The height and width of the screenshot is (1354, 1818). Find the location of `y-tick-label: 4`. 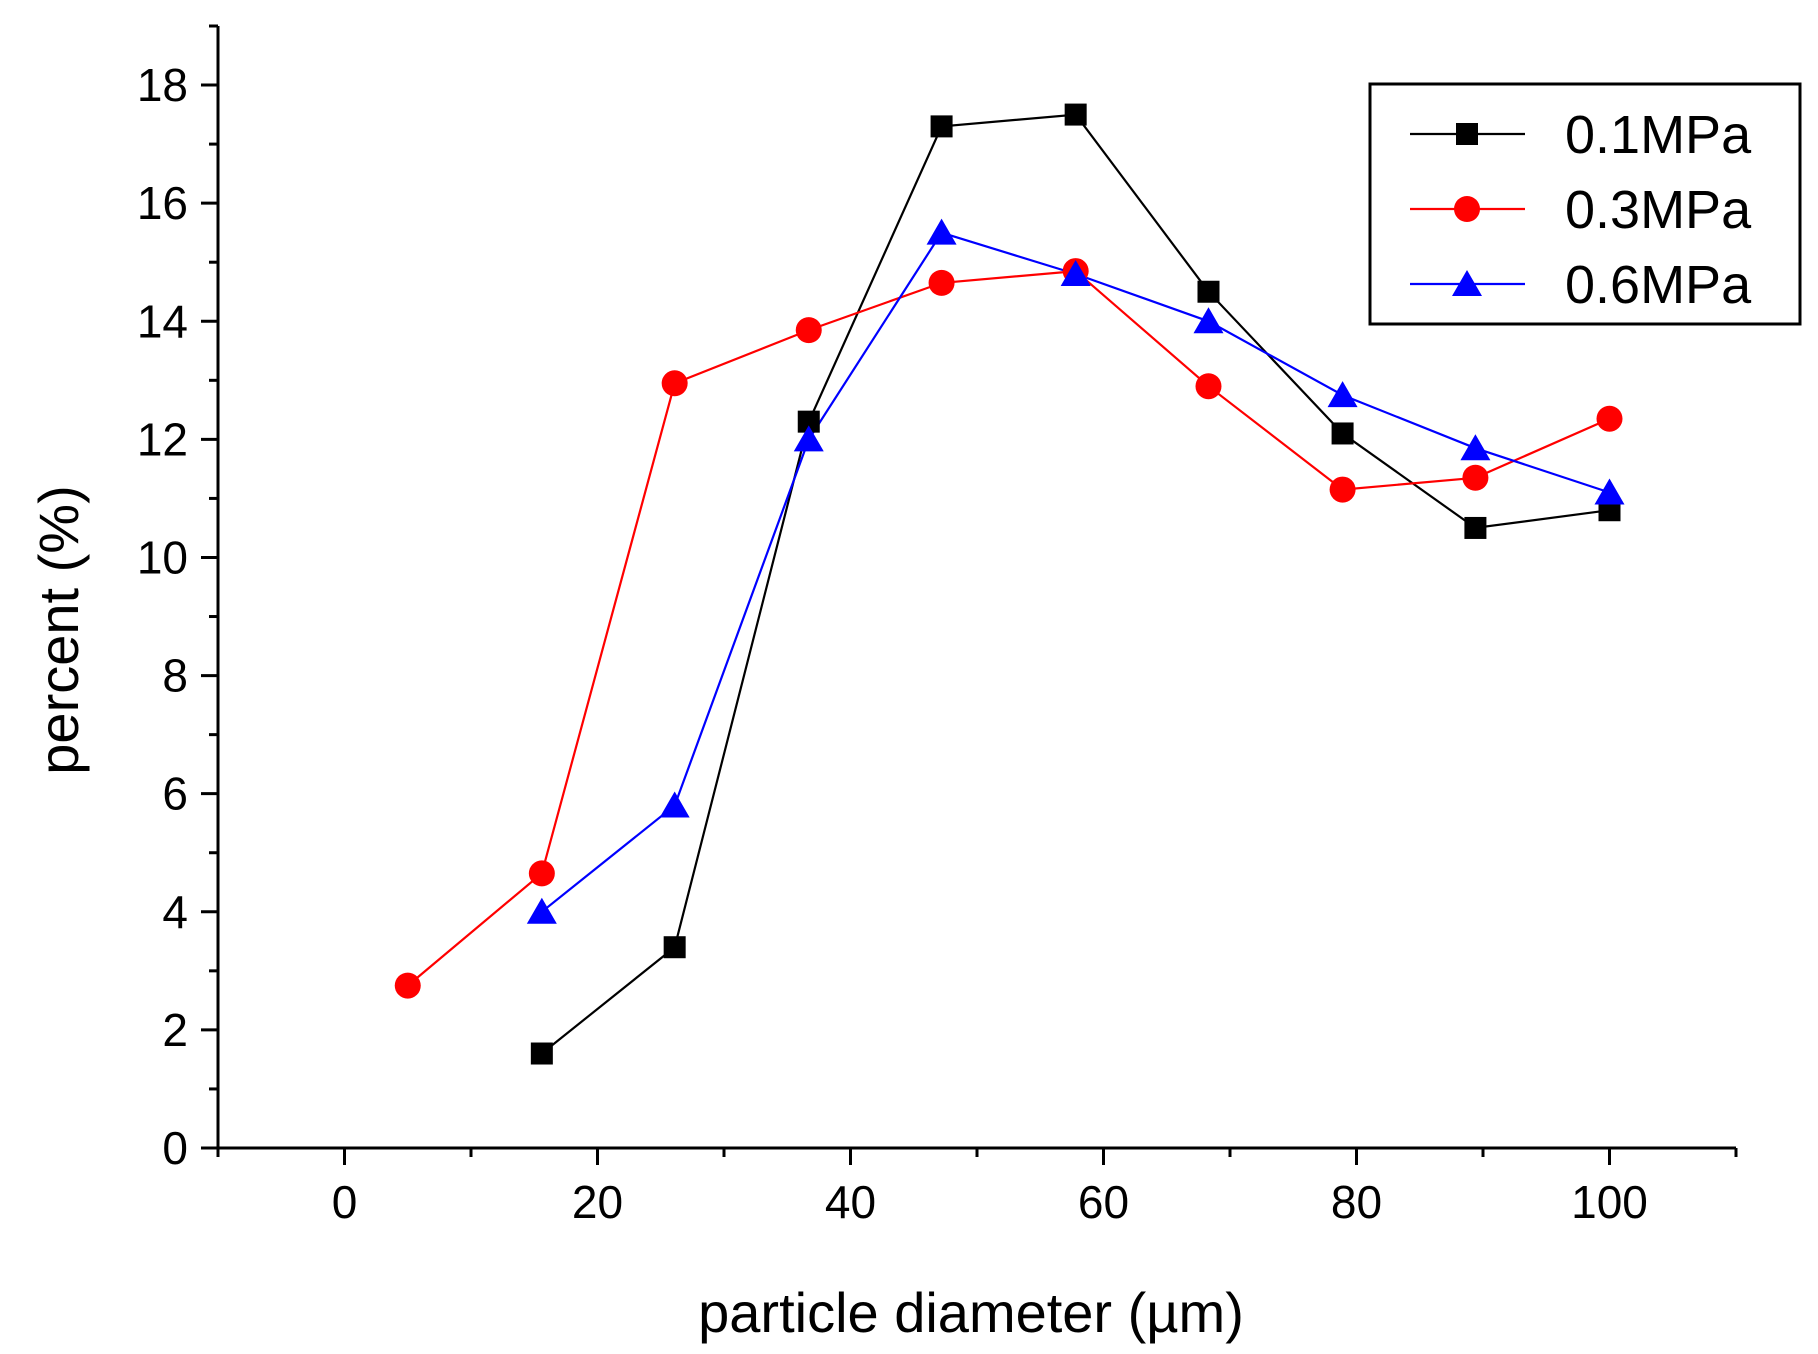

y-tick-label: 4 is located at coordinates (175, 912).